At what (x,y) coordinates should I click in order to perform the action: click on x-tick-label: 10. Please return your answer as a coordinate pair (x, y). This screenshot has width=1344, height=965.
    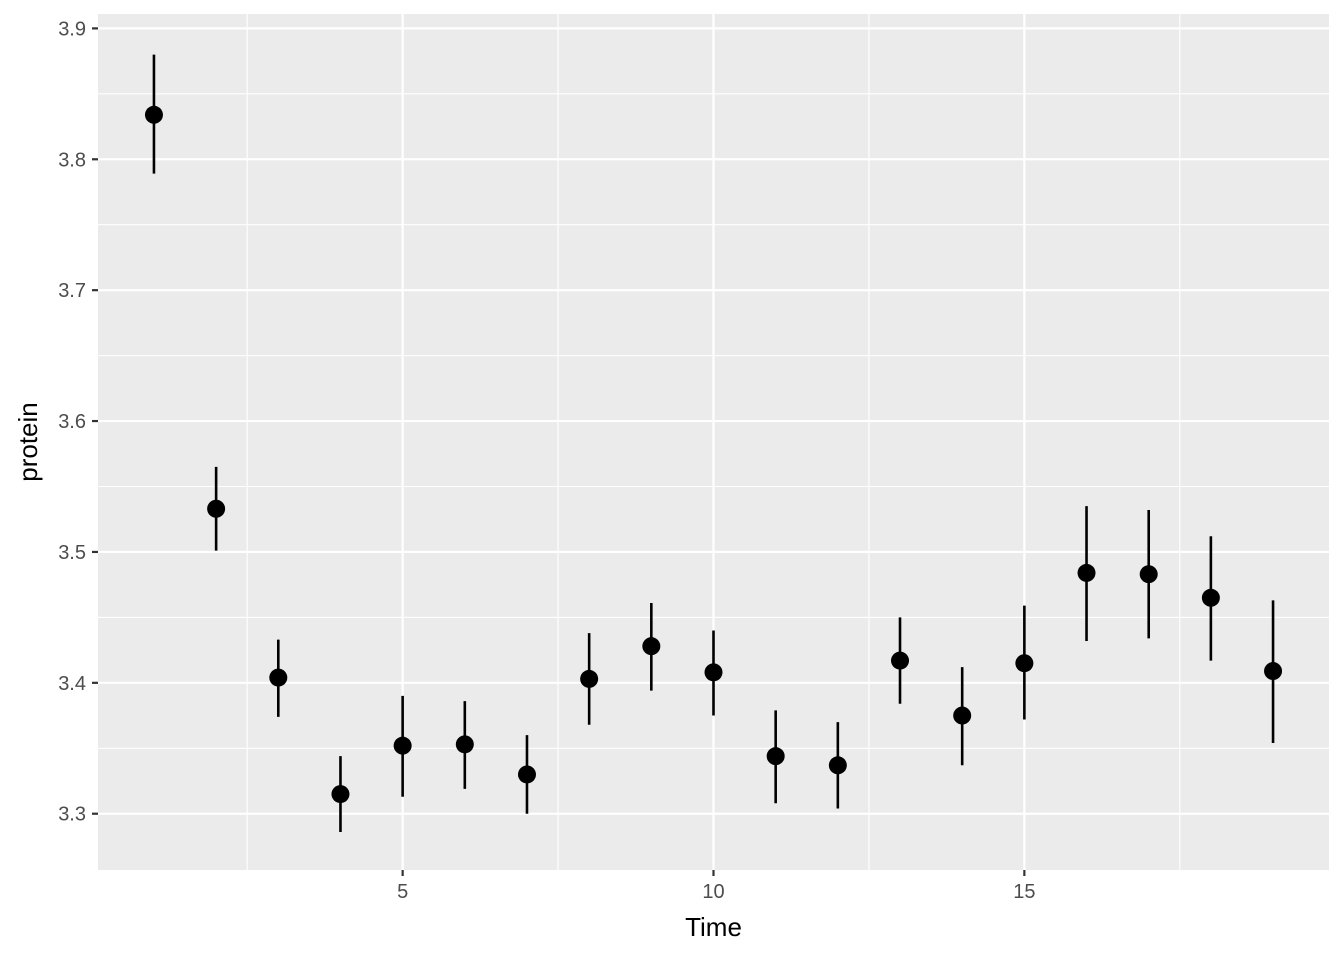
    Looking at the image, I should click on (713, 892).